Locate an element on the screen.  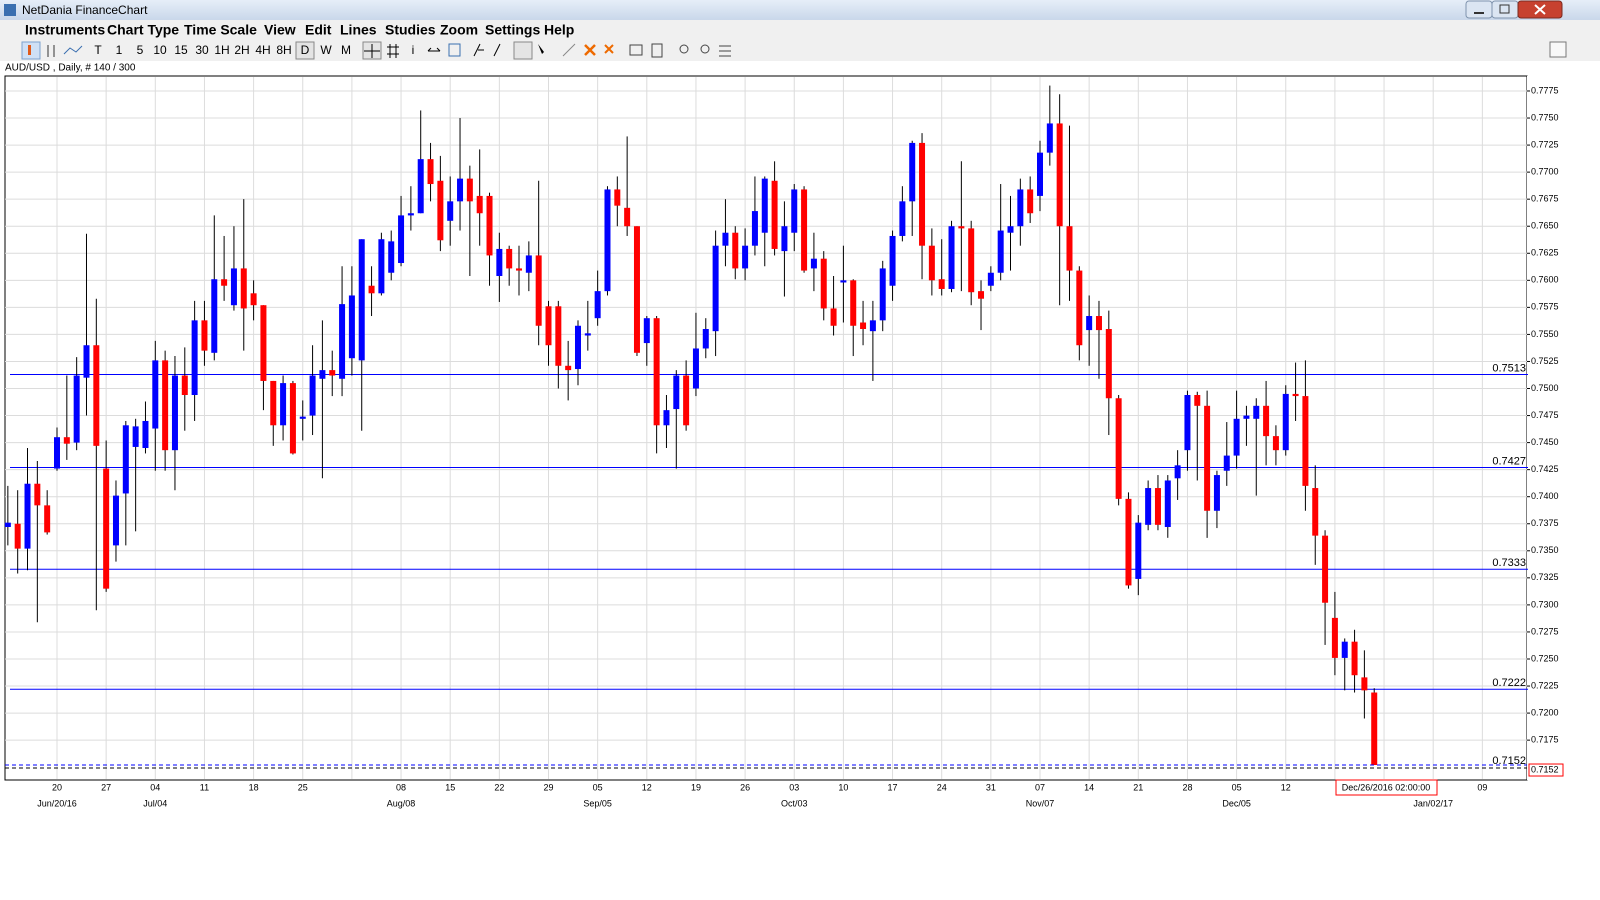
y-tick-label: 0.7500 is located at coordinates (1545, 388).